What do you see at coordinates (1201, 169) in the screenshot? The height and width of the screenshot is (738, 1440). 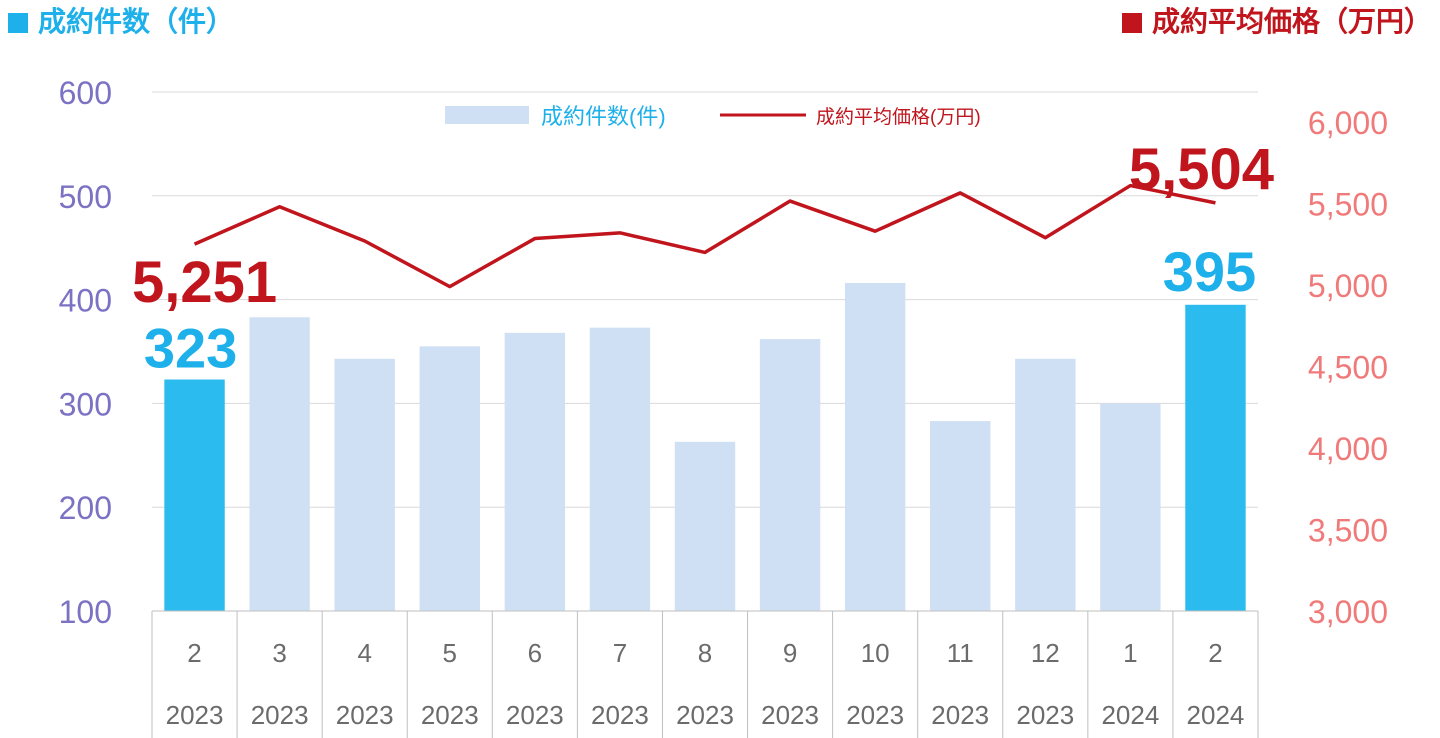 I see `price-data-label: 5,504` at bounding box center [1201, 169].